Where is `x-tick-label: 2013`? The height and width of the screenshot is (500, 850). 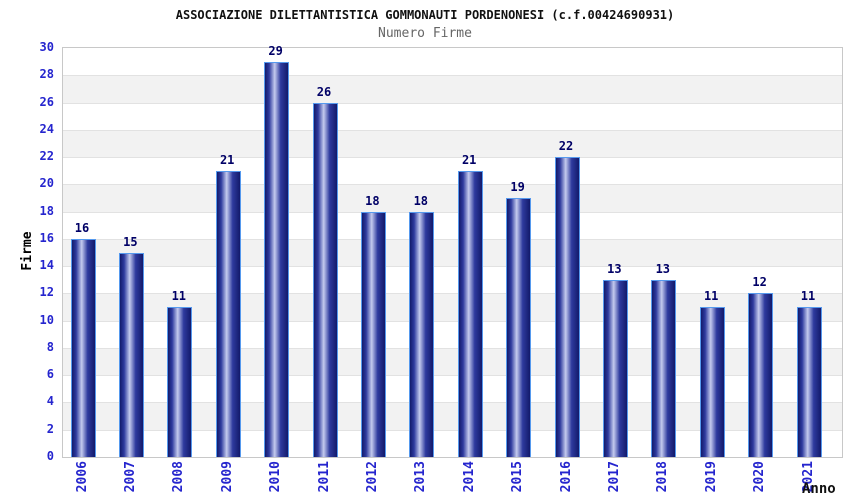
x-tick-label: 2013 is located at coordinates (421, 477).